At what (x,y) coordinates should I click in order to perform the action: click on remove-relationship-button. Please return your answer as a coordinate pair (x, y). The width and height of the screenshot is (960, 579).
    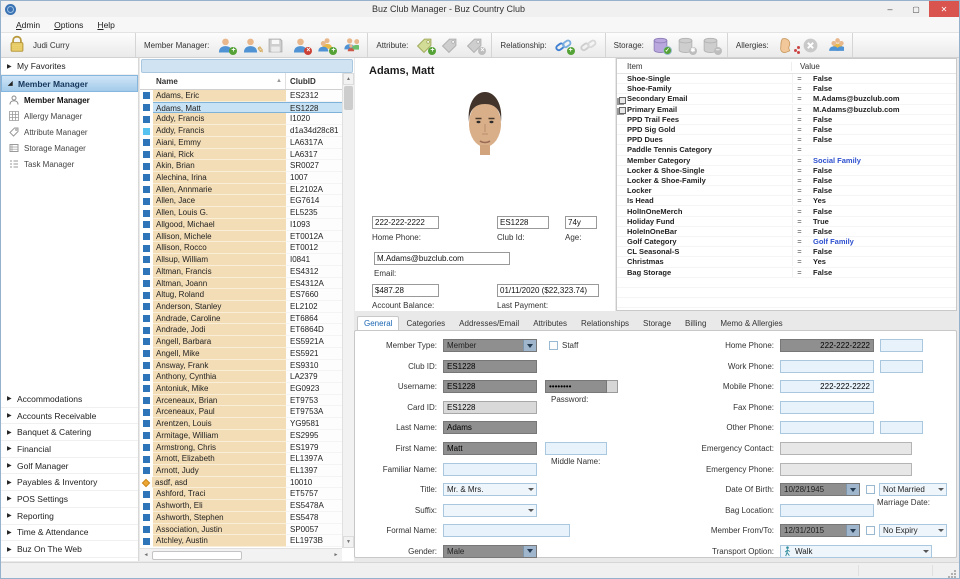
    Looking at the image, I should click on (588, 45).